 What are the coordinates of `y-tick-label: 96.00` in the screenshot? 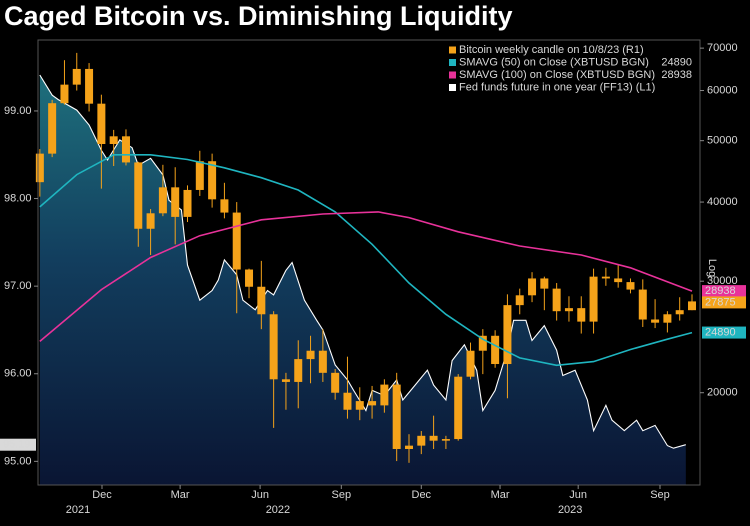 It's located at (18, 374).